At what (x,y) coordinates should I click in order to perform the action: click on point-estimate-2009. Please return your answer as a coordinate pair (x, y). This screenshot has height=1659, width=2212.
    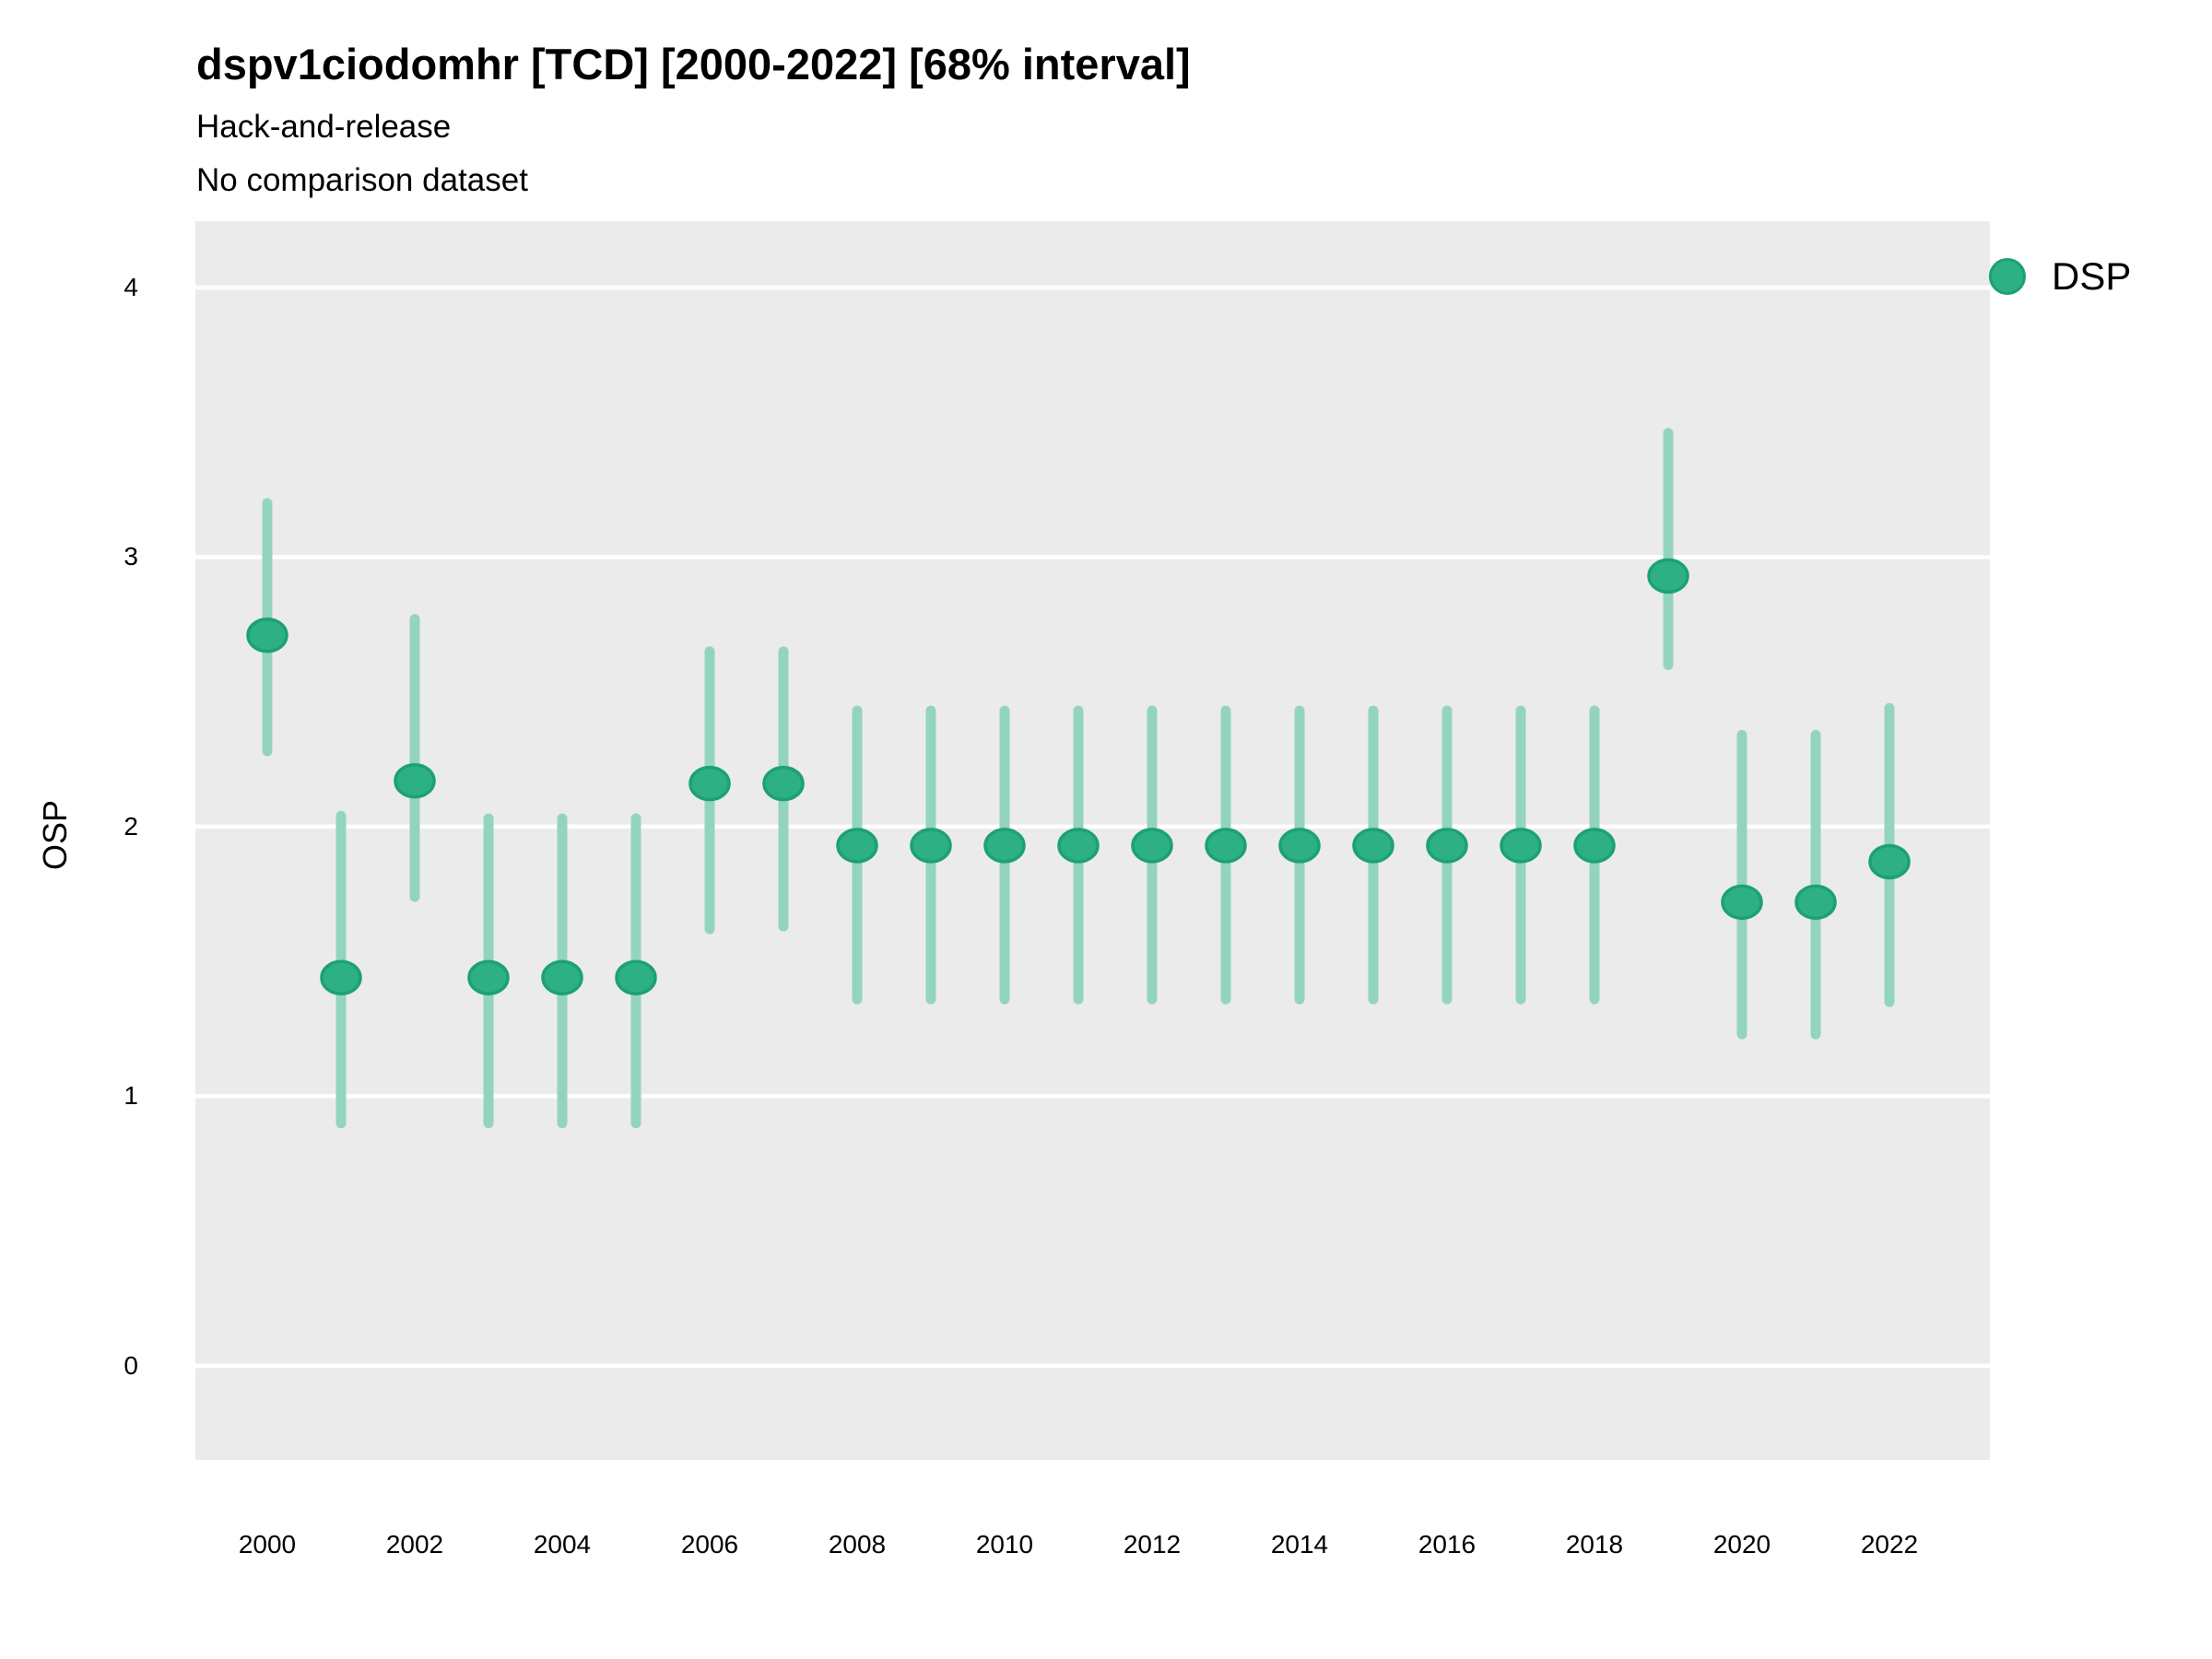
    Looking at the image, I should click on (931, 846).